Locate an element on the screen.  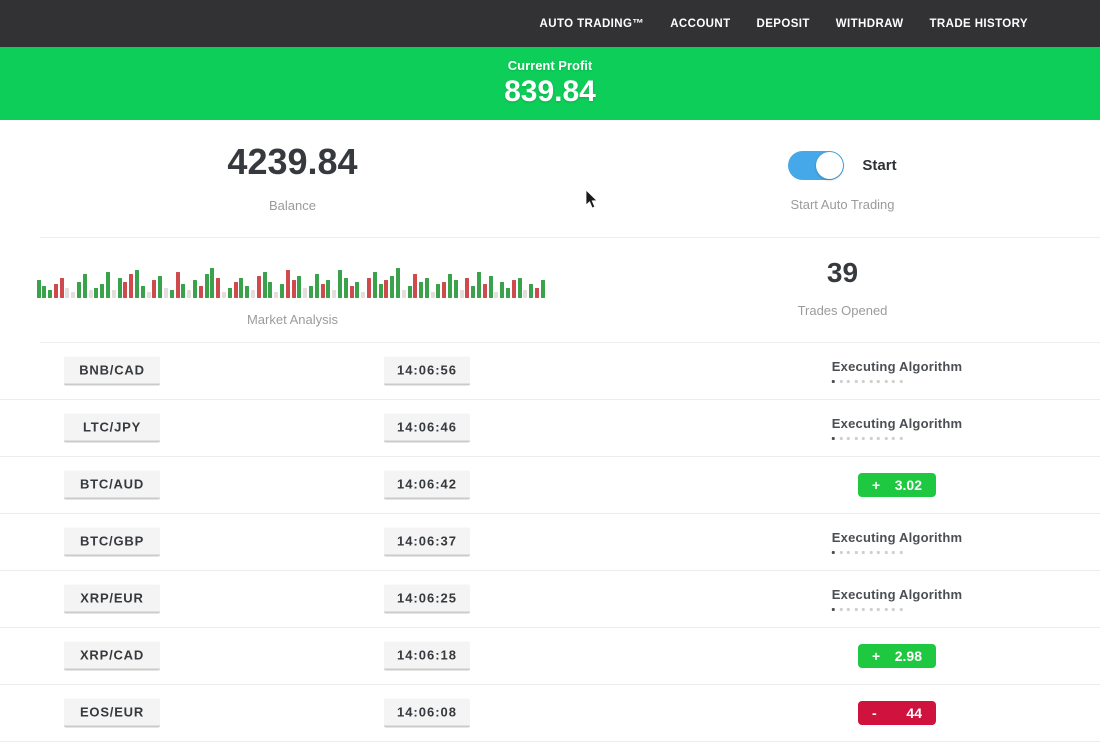
result-value: 2.98 is located at coordinates (908, 656).